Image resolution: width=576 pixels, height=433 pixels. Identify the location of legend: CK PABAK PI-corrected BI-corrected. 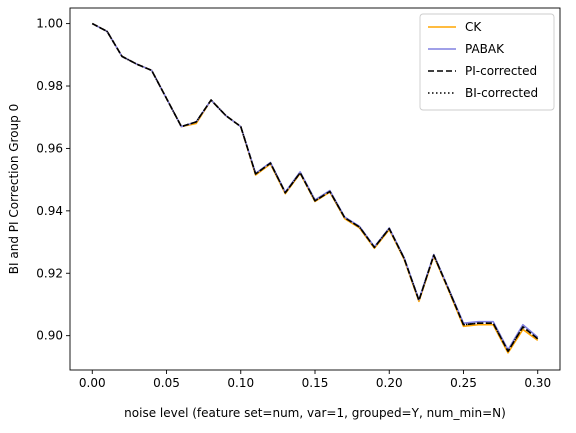
(487, 62).